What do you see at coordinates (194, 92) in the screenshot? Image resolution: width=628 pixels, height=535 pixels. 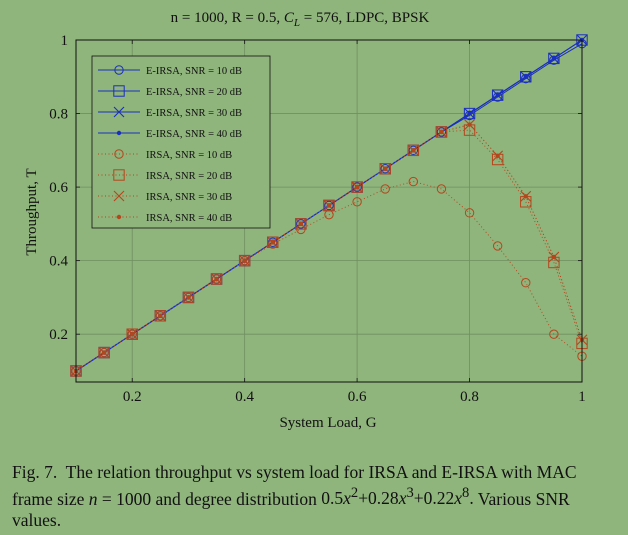 I see `legend-label: E-IRSA, SNR = 20 dB` at bounding box center [194, 92].